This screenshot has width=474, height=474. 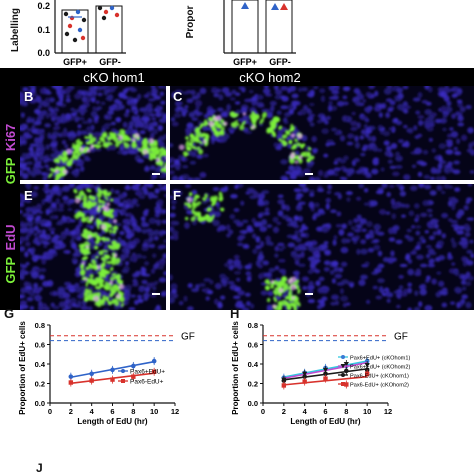 I want to click on x-tick-label: 2, so click(x=284, y=411).